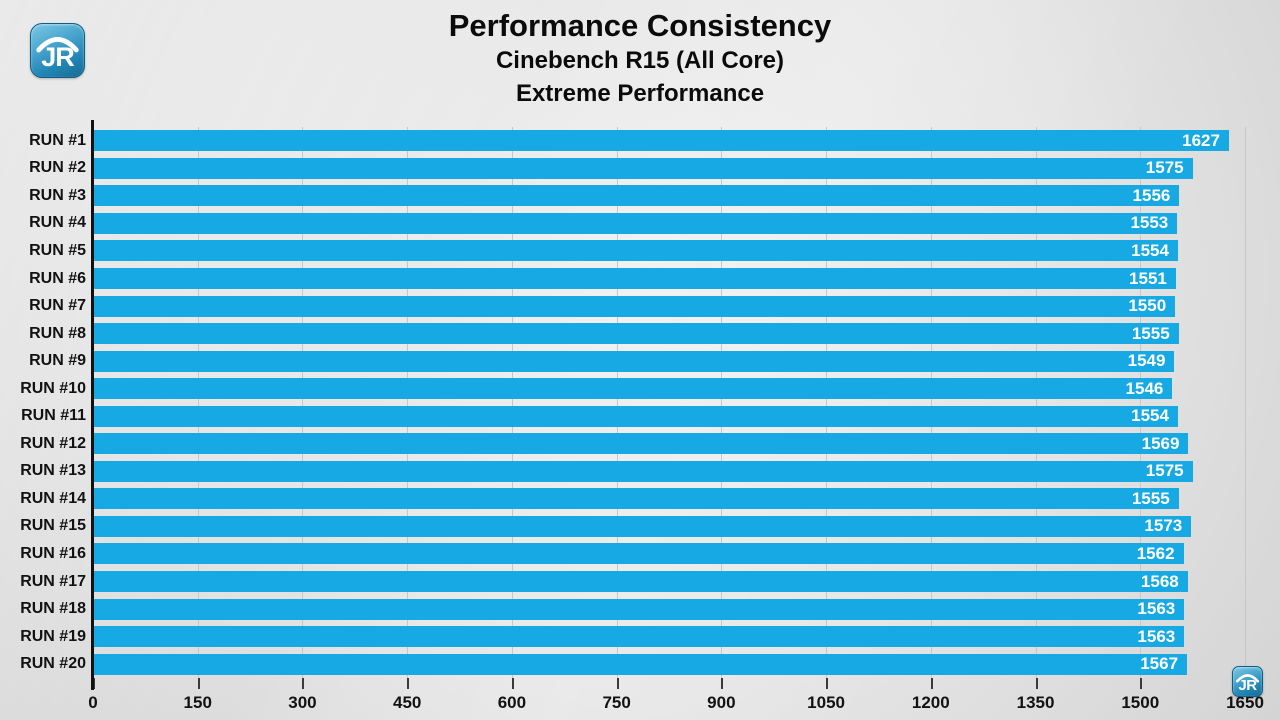 This screenshot has height=720, width=1280. Describe the element at coordinates (57, 168) in the screenshot. I see `run-label: RUN #2` at that location.